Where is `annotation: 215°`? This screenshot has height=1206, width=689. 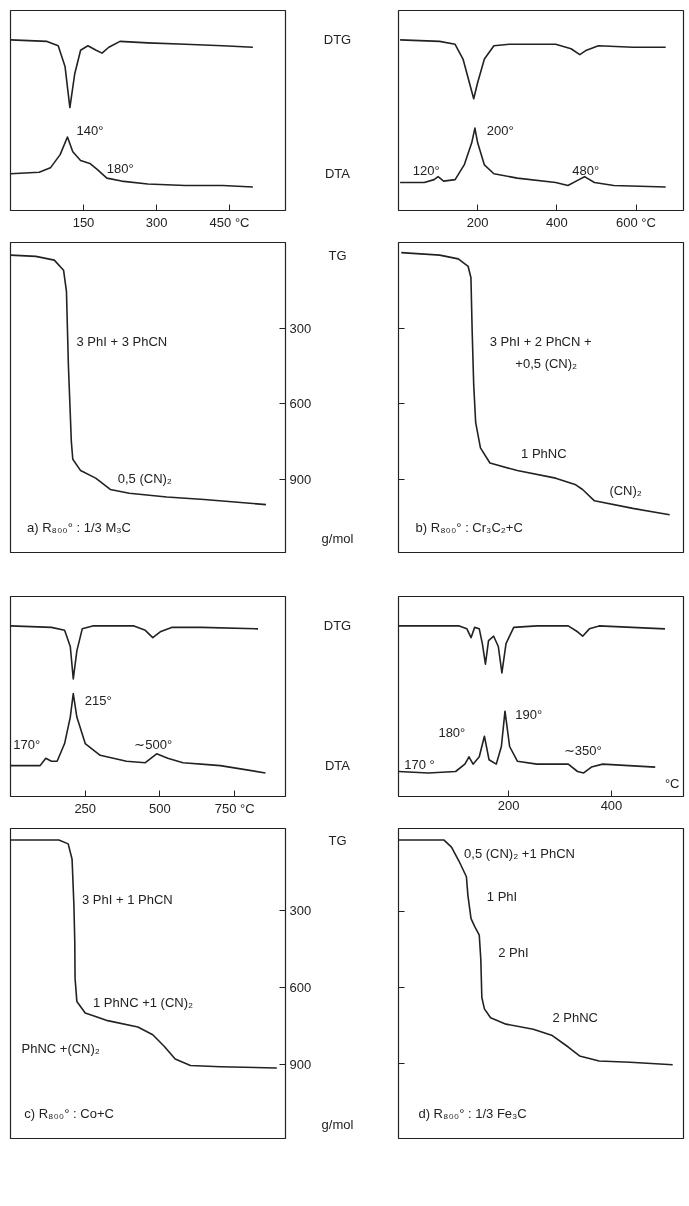
annotation: 215° is located at coordinates (98, 700).